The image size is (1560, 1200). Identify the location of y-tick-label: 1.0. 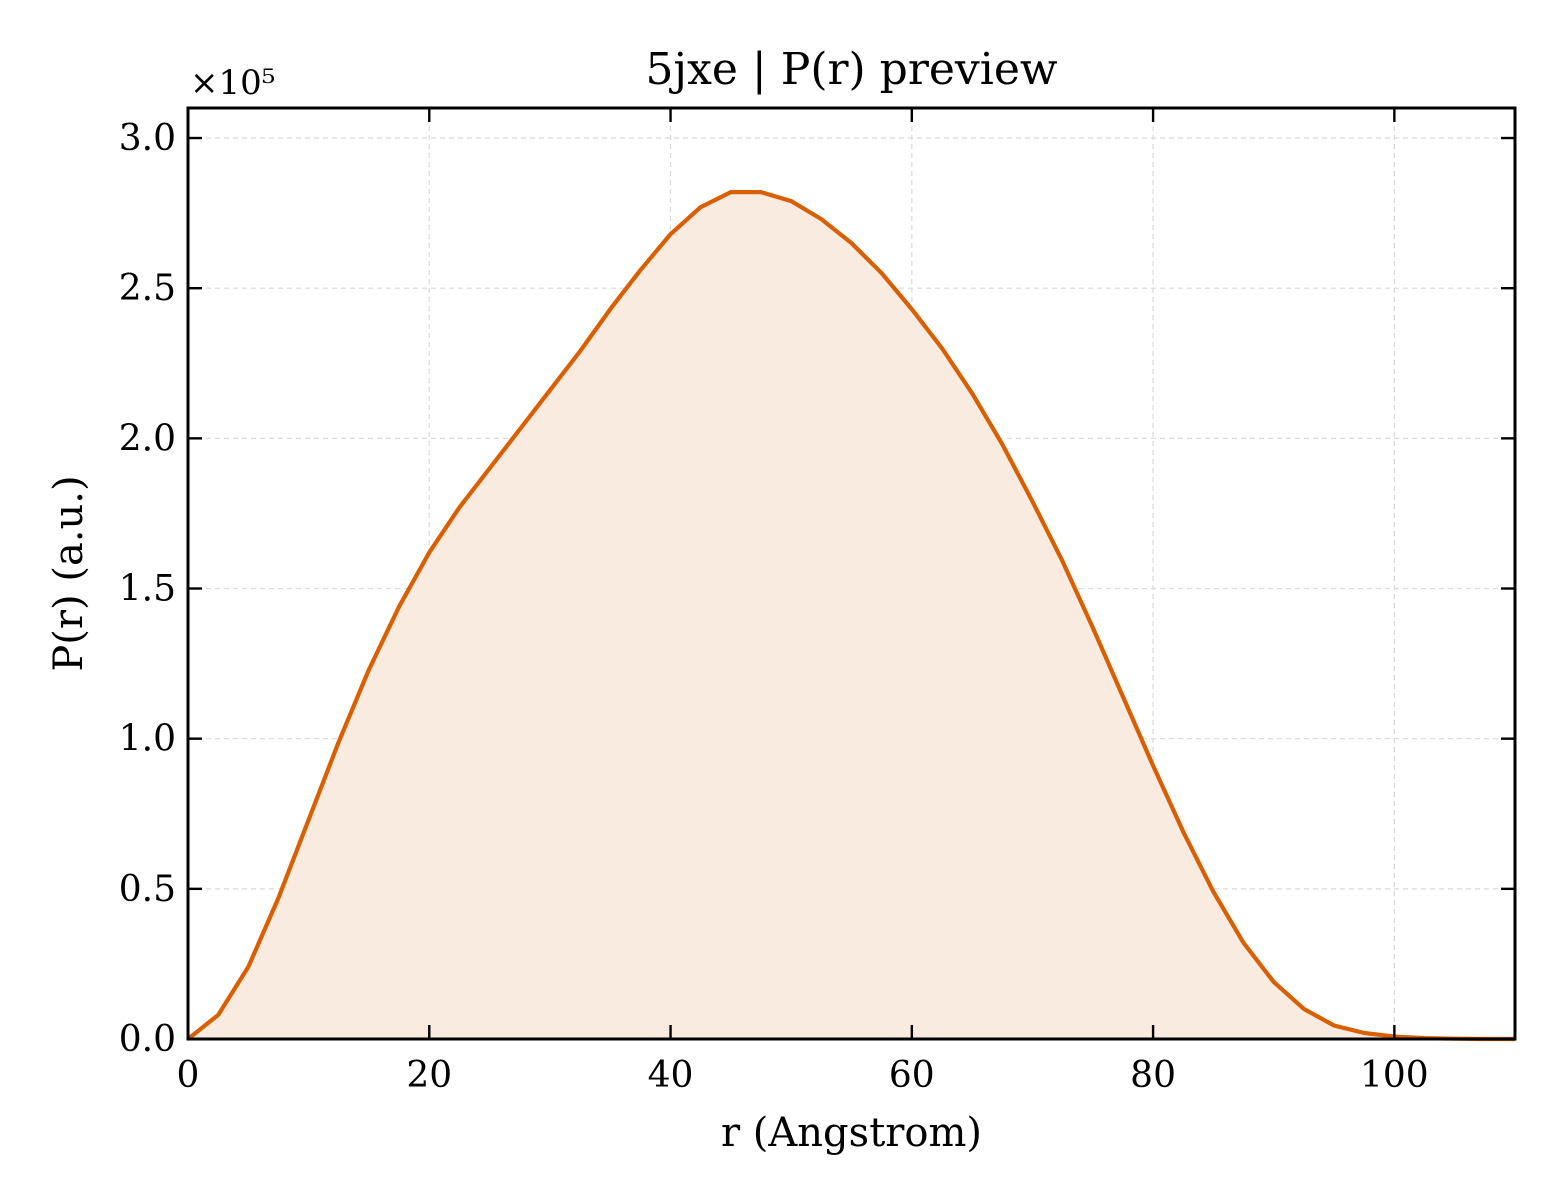
(147, 739).